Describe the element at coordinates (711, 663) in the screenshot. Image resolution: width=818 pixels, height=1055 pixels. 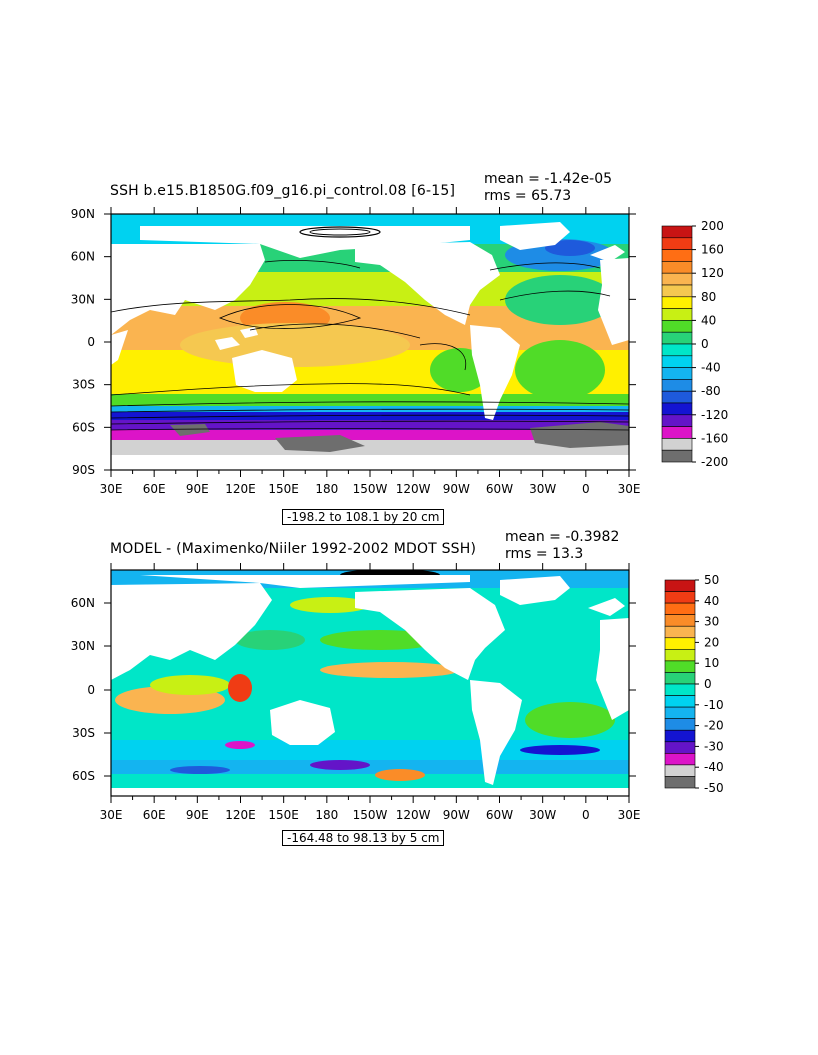
I see `colorbar-label: 10` at that location.